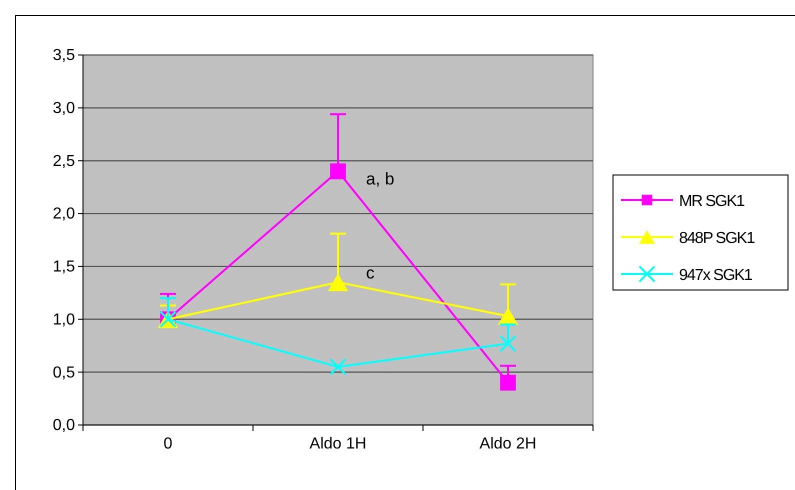 The image size is (795, 490). Describe the element at coordinates (64, 214) in the screenshot. I see `y-tick-label: 2,0` at that location.